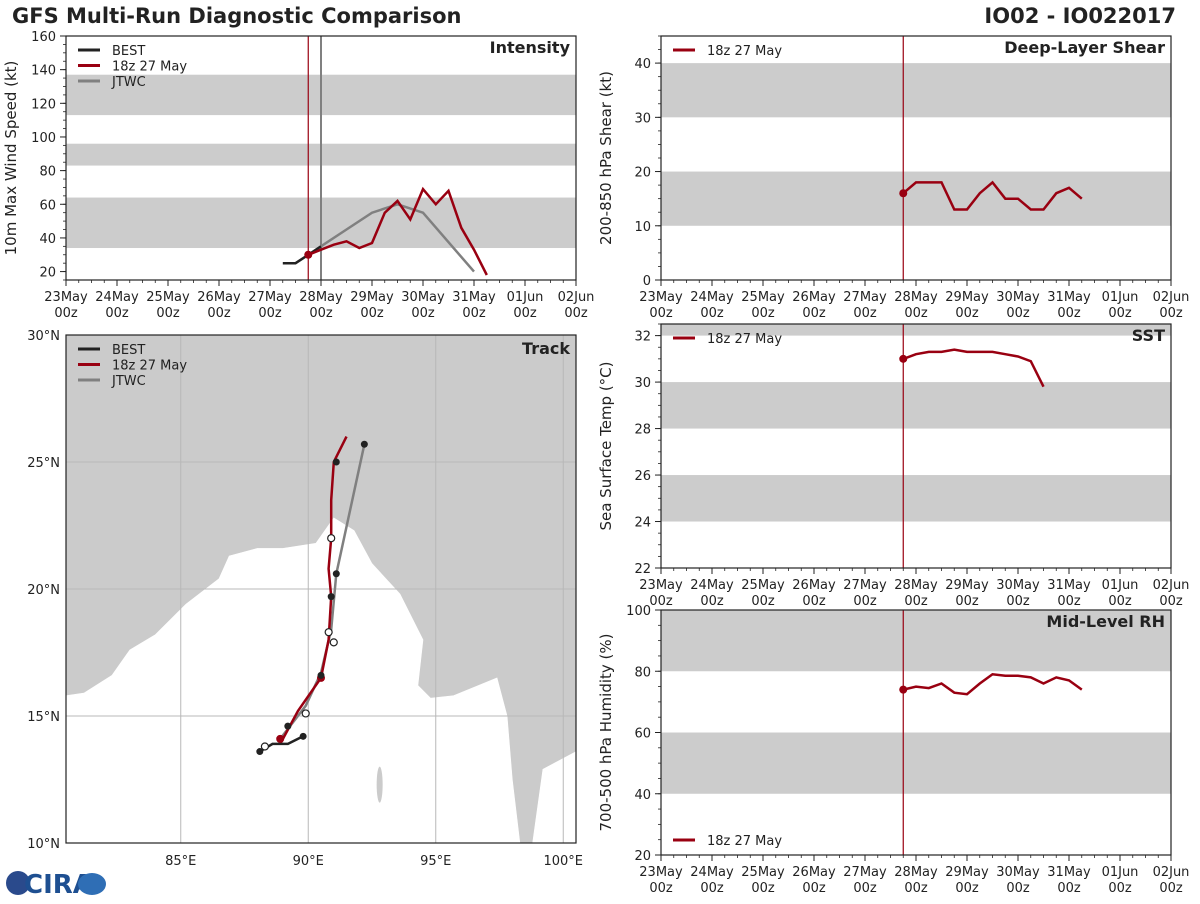 The height and width of the screenshot is (904, 1200). What do you see at coordinates (530, 47) in the screenshot?
I see `panel-title: Intensity` at bounding box center [530, 47].